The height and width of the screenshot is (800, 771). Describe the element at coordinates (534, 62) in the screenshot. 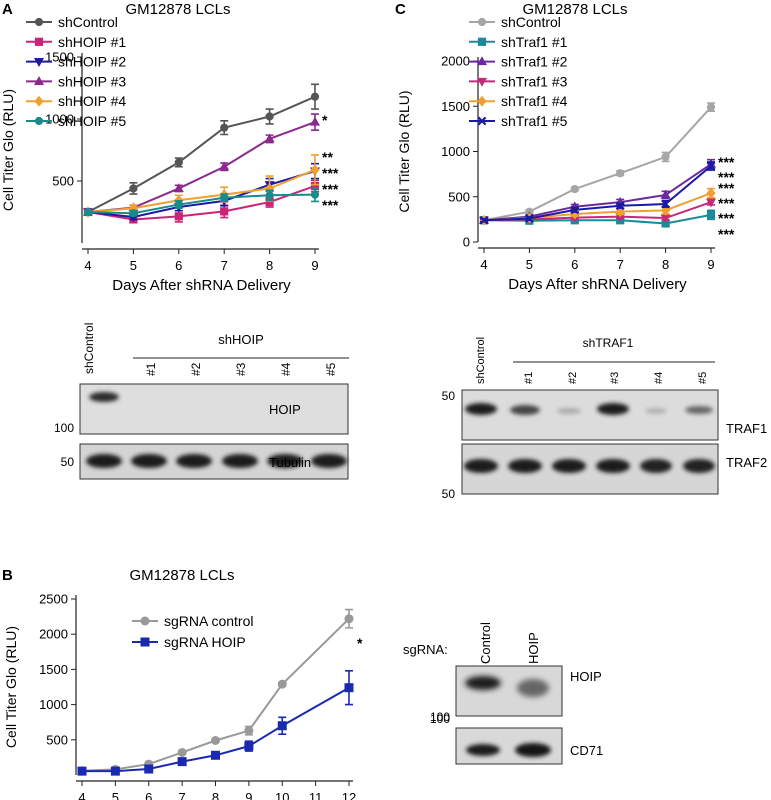

I see `chart-c-legend-label: shTraf1 #2` at that location.